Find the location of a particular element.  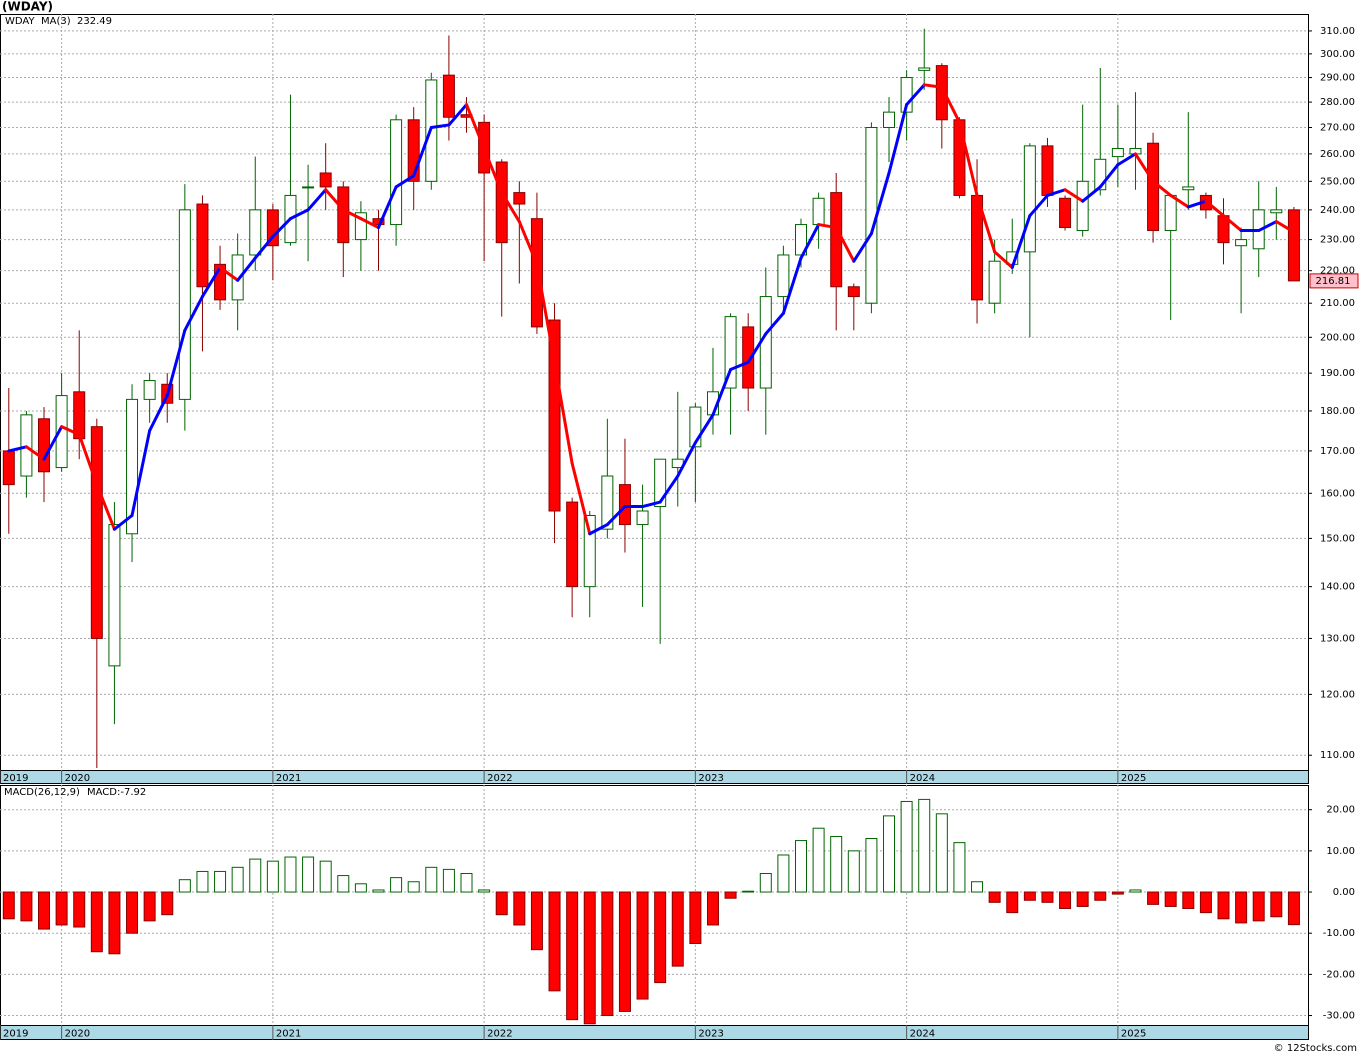

last-price-label: 216.81 is located at coordinates (1333, 281).